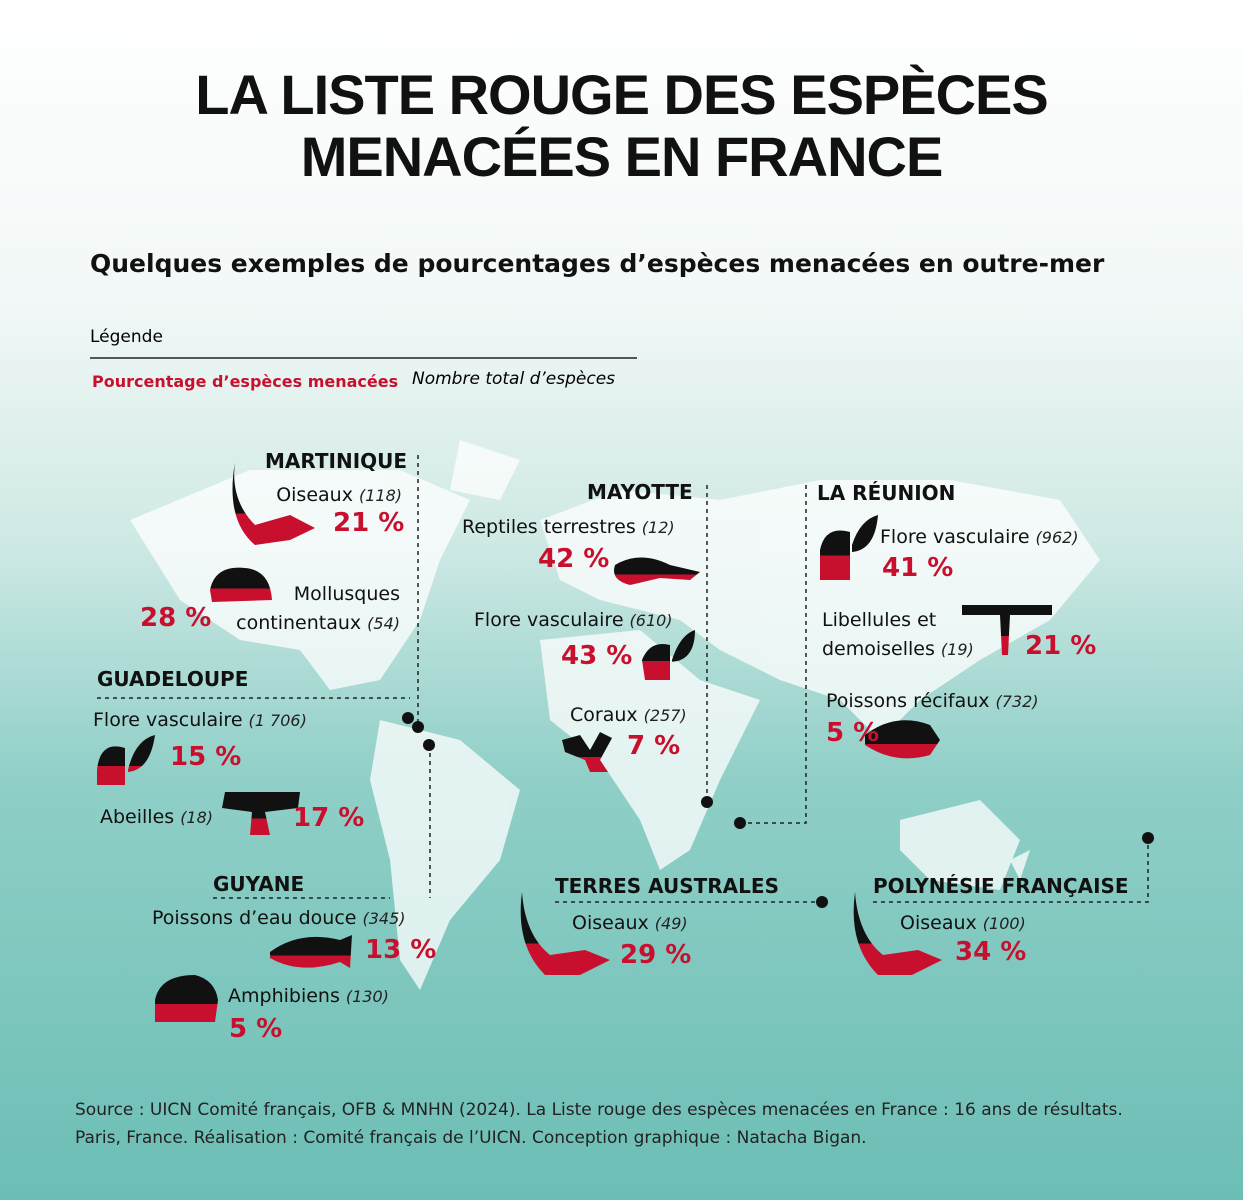 The width and height of the screenshot is (1243, 1200). Describe the element at coordinates (1004, 923) in the screenshot. I see `species-count: (100)` at that location.